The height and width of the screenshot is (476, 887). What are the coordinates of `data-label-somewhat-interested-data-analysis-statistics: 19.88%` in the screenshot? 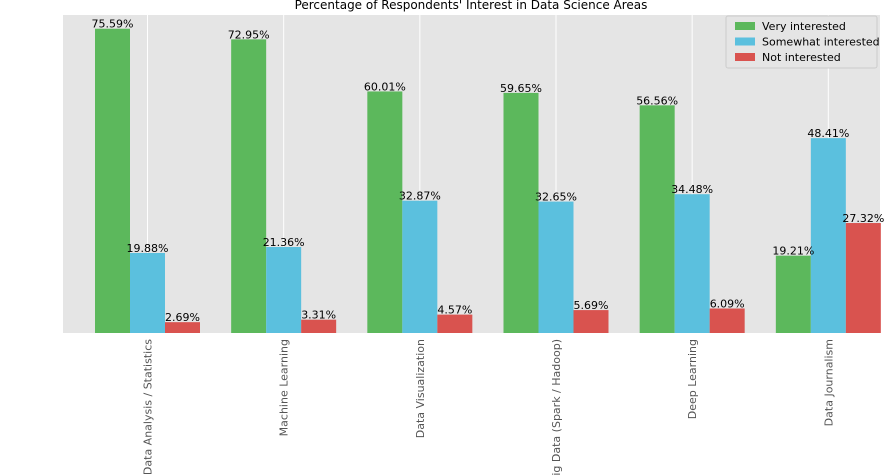 It's located at (148, 248).